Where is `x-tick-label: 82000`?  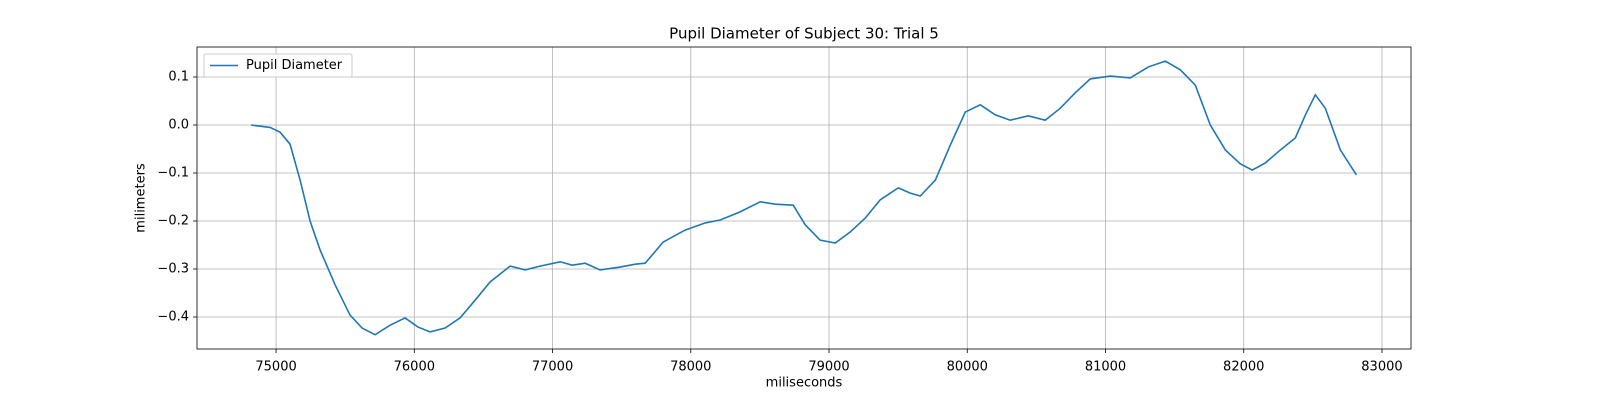
x-tick-label: 82000 is located at coordinates (1243, 367).